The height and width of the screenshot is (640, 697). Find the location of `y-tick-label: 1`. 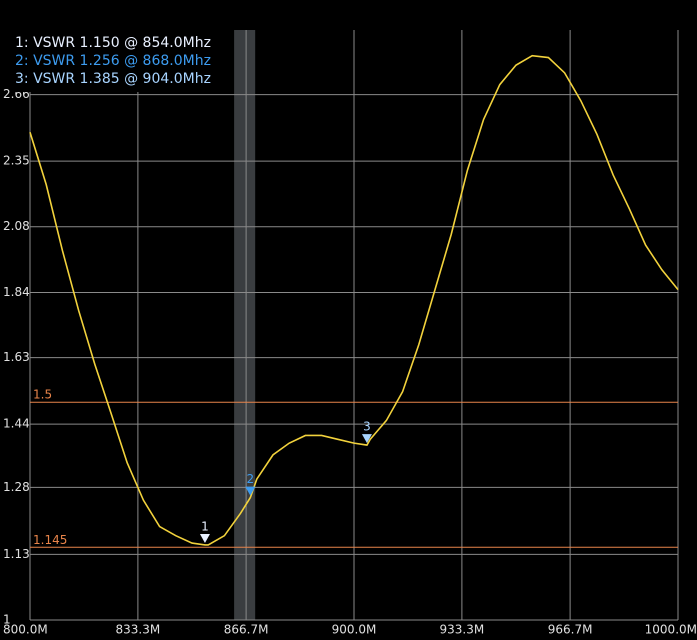

y-tick-label: 1 is located at coordinates (7, 620).